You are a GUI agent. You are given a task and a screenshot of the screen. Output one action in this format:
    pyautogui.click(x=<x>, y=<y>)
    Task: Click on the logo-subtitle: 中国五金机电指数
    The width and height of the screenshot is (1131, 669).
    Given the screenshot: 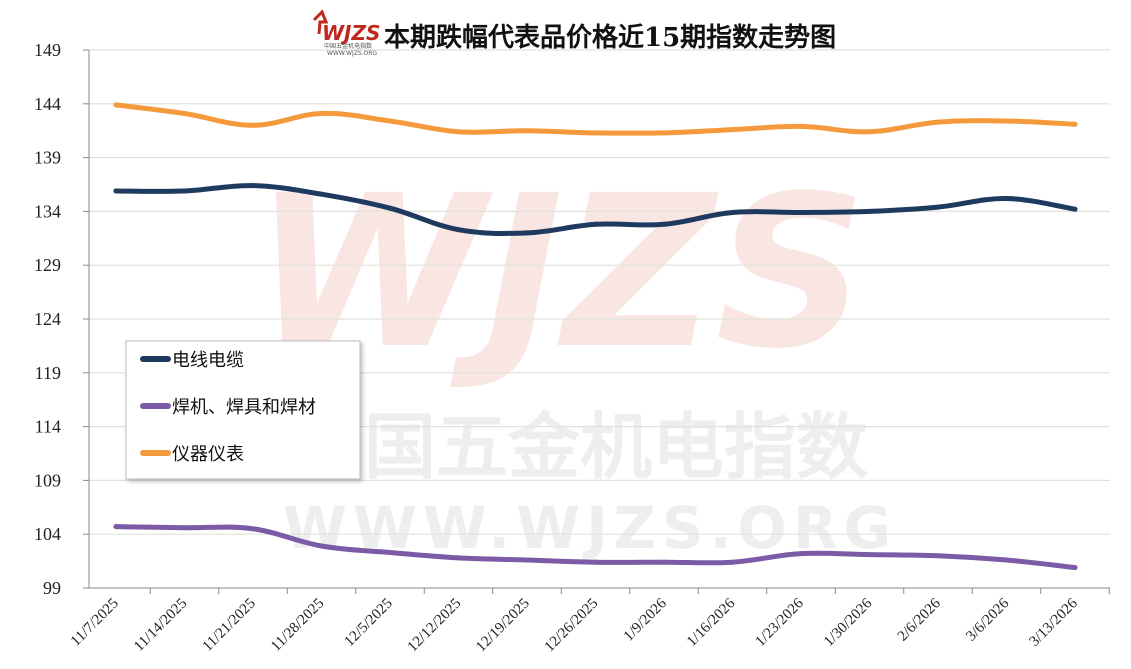 What is the action you would take?
    pyautogui.click(x=348, y=46)
    